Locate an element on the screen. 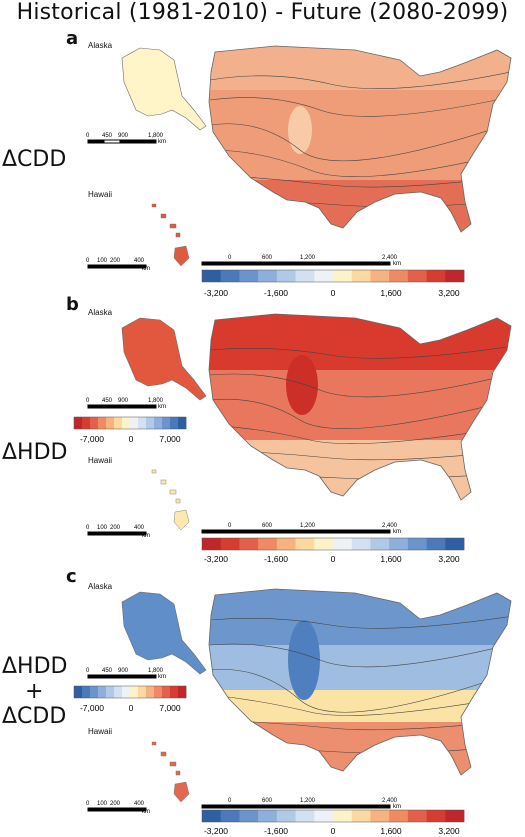  alaska-scale-bar-a-white is located at coordinates (112, 141).